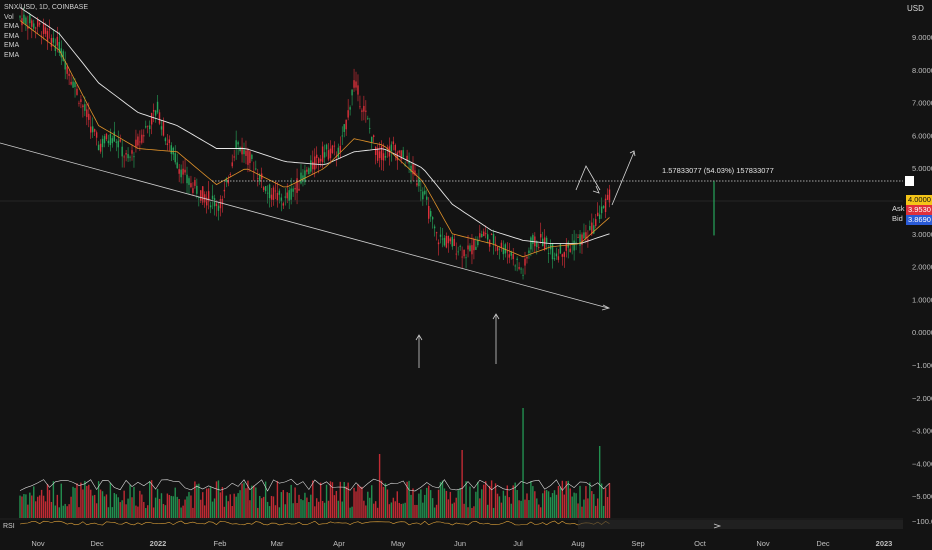 This screenshot has height=550, width=932. I want to click on current-price-marker, so click(909, 181).